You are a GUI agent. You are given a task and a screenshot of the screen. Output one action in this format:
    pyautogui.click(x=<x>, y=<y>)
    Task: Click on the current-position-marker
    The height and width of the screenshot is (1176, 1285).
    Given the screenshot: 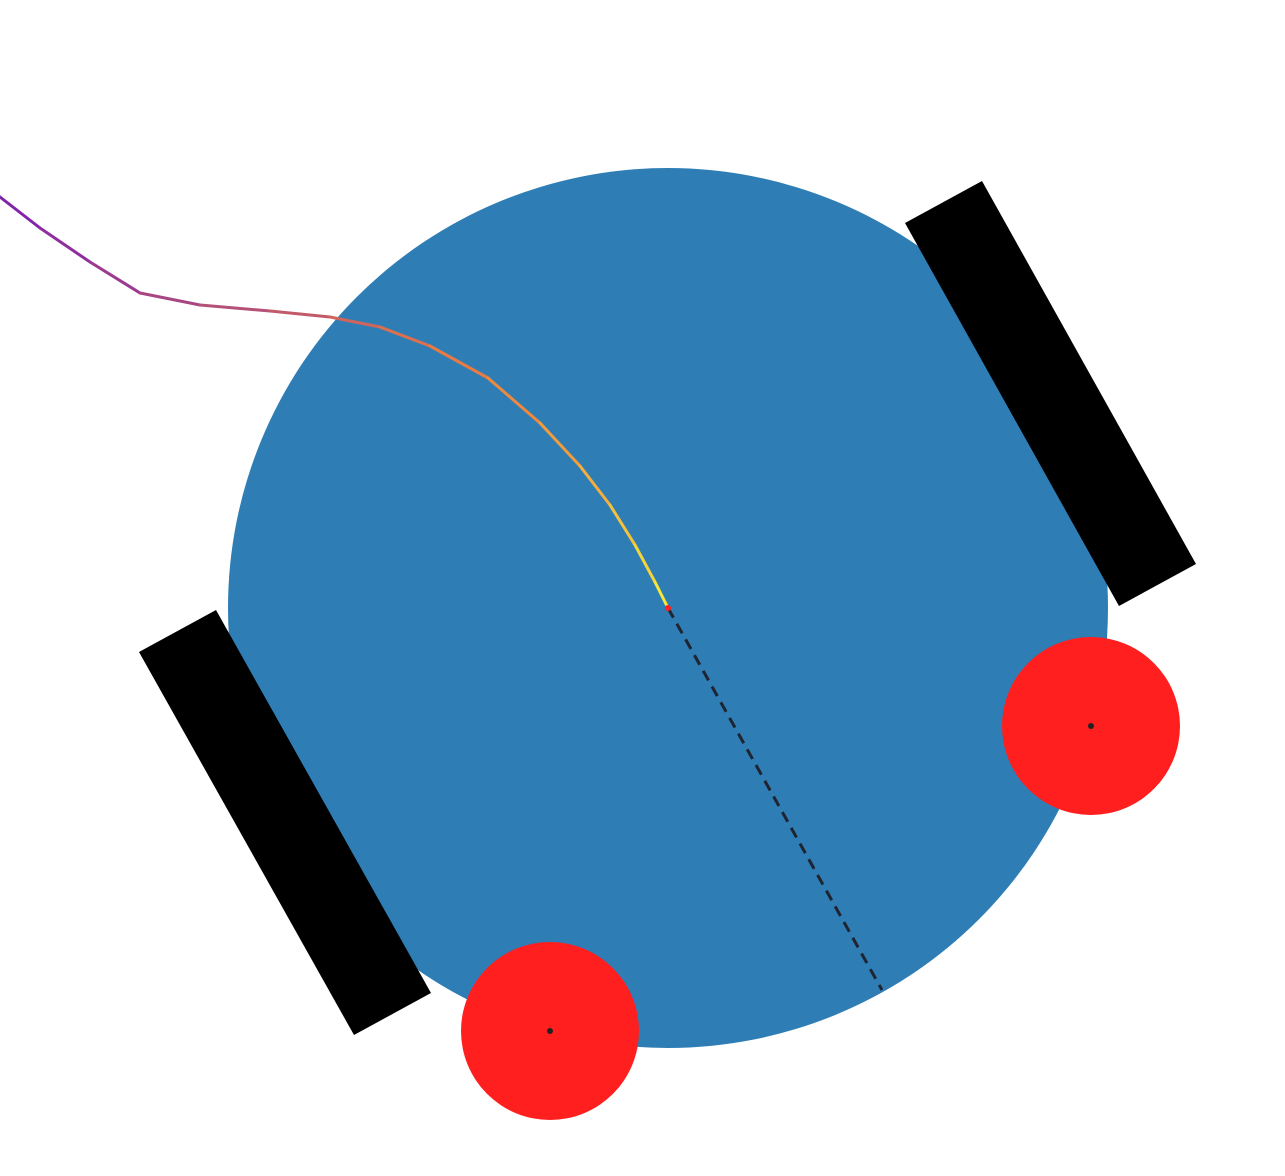 What is the action you would take?
    pyautogui.click(x=668, y=608)
    